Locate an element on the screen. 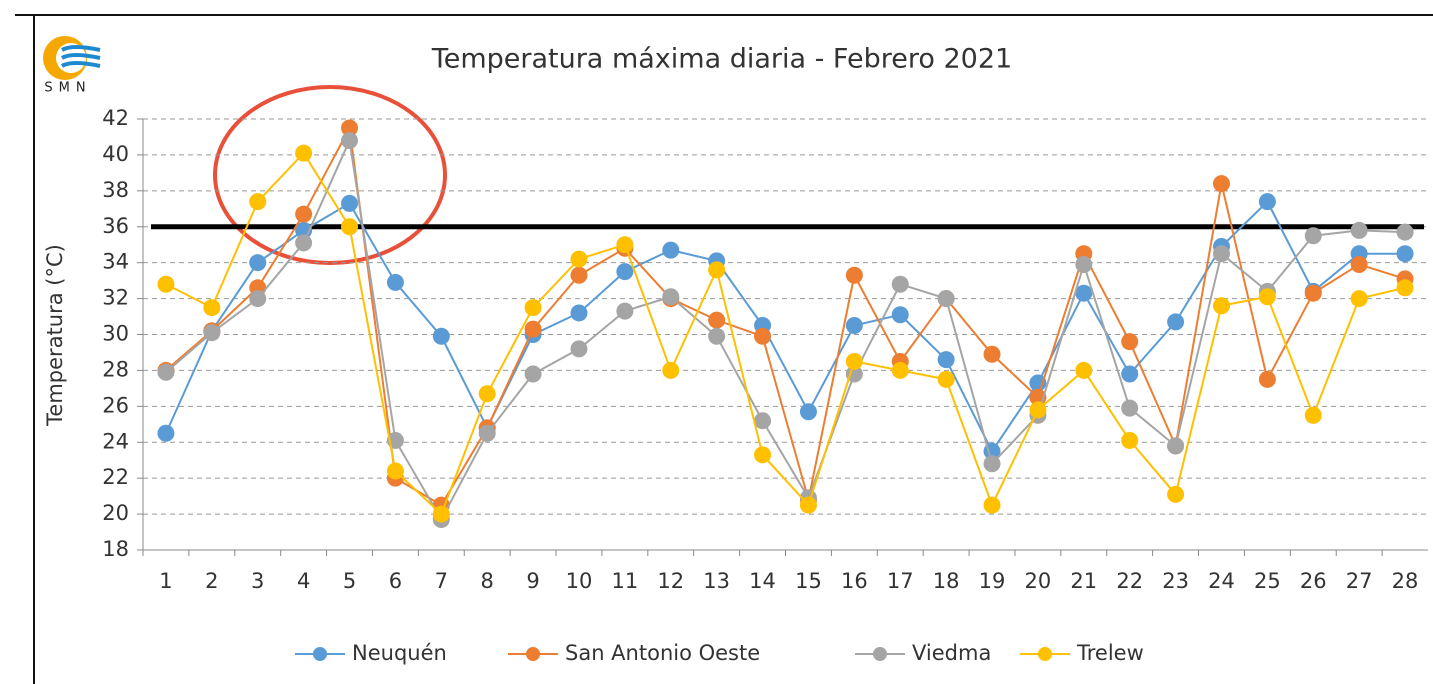  legend-label: Trelew is located at coordinates (1110, 653).